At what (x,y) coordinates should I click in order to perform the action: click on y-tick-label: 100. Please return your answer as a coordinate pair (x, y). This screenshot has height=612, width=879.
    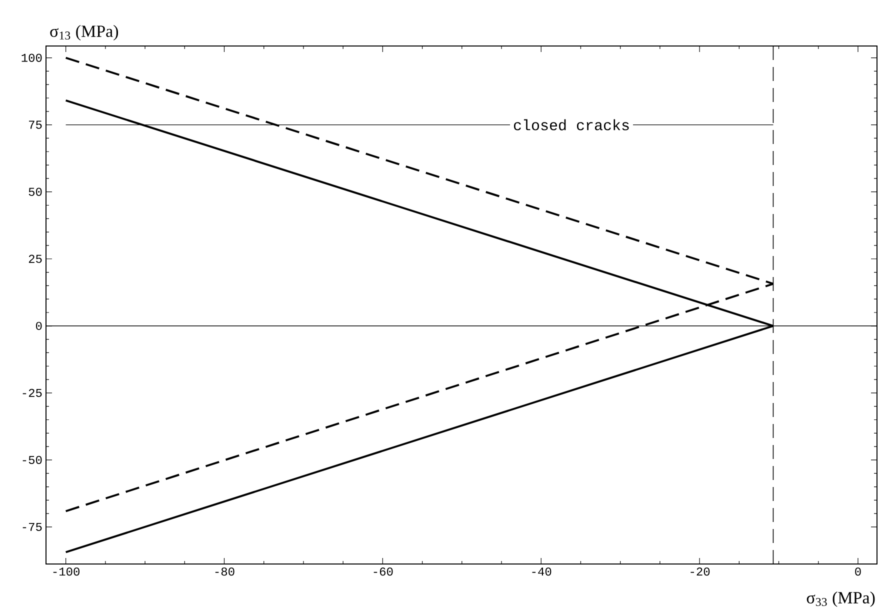
    Looking at the image, I should click on (32, 58).